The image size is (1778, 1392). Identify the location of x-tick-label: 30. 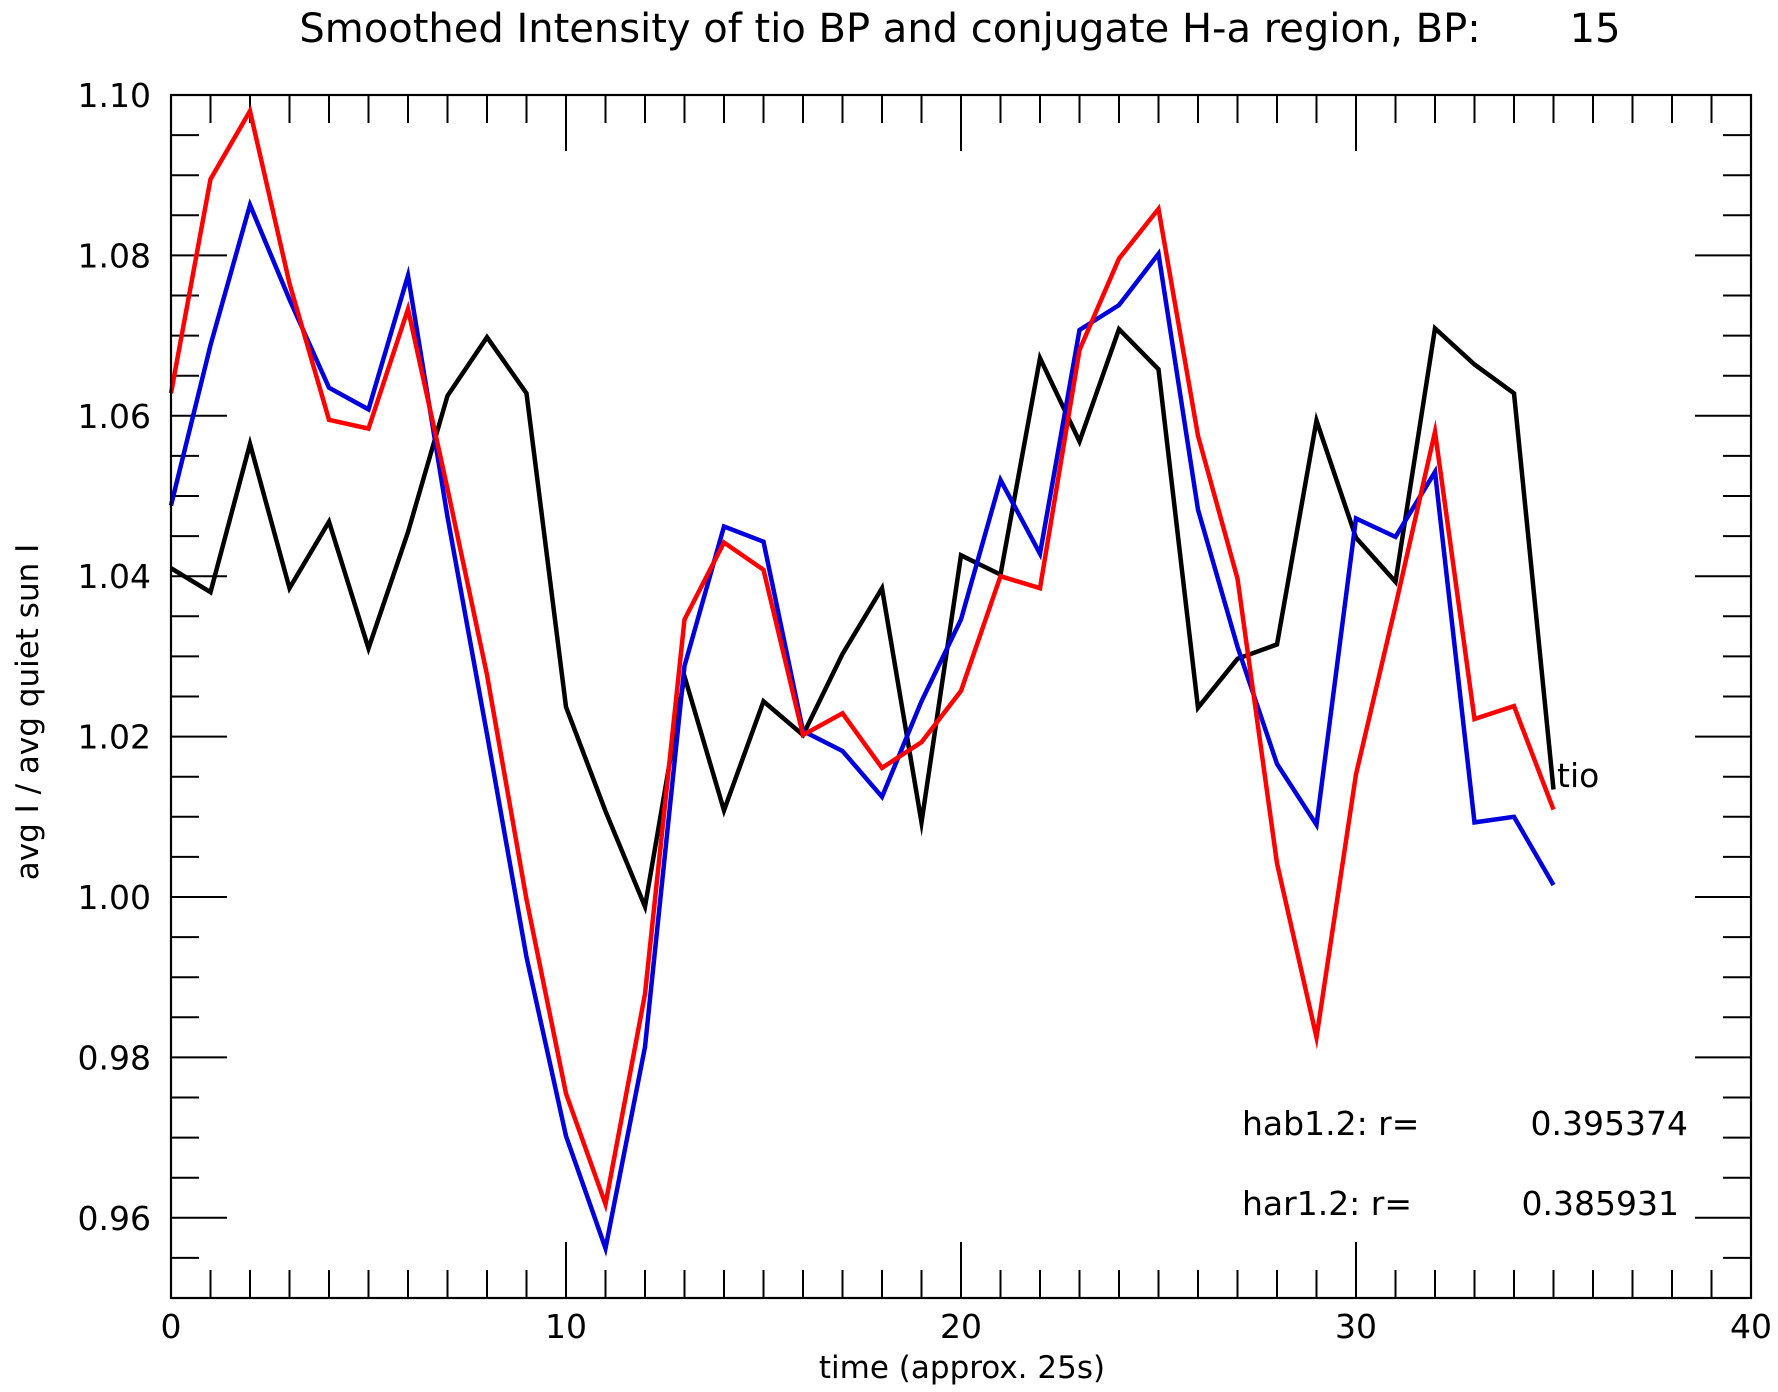
(1356, 1326).